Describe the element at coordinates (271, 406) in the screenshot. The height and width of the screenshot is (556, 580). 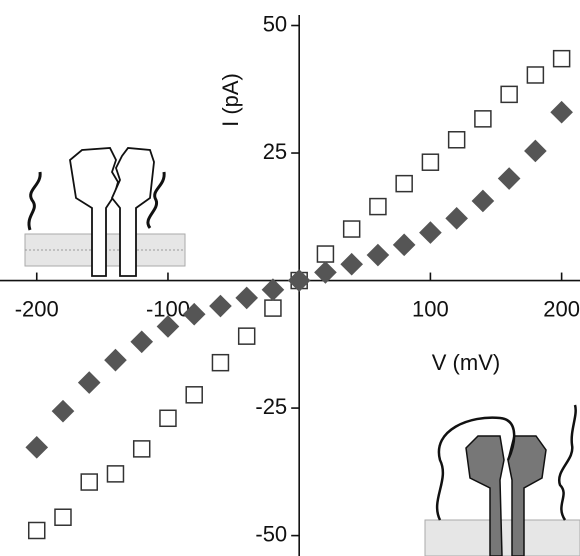
I see `y-tick-label: -25` at that location.